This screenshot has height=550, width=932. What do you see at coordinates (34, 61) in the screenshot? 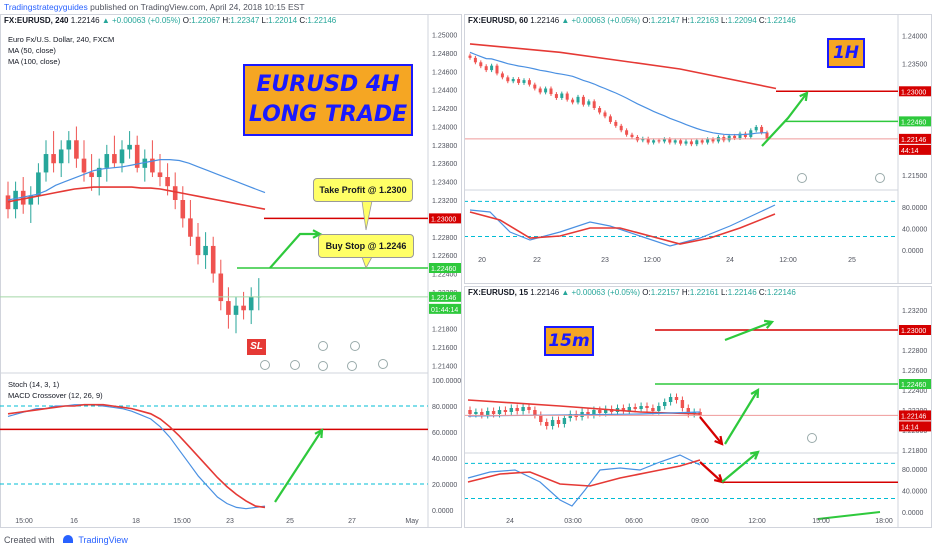
I see `ma100-label: MA (100, close)` at bounding box center [34, 61].